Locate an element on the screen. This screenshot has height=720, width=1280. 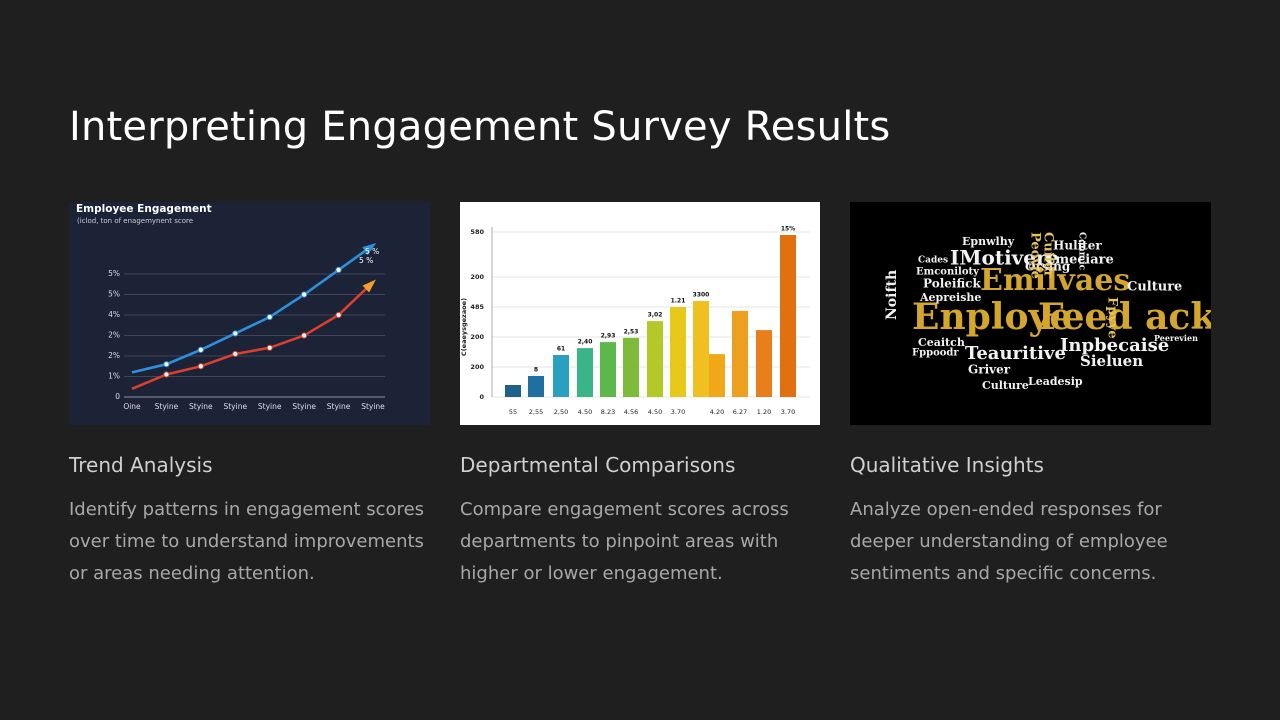
cloud-word: Fppoodr is located at coordinates (935, 353).